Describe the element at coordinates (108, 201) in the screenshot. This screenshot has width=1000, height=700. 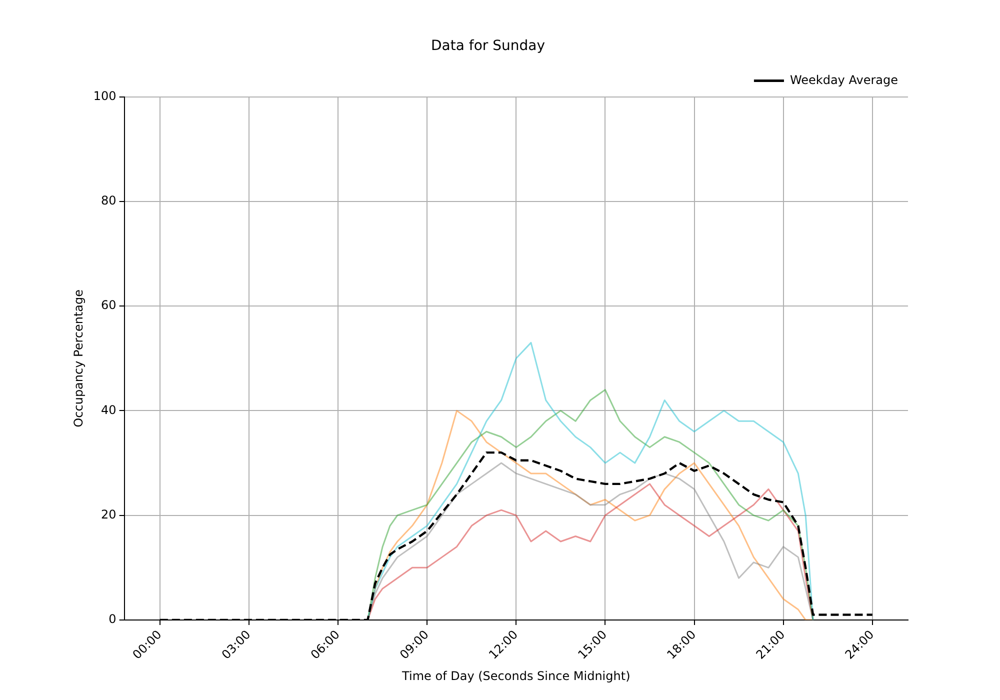
I see `y-tick-label: 80` at that location.